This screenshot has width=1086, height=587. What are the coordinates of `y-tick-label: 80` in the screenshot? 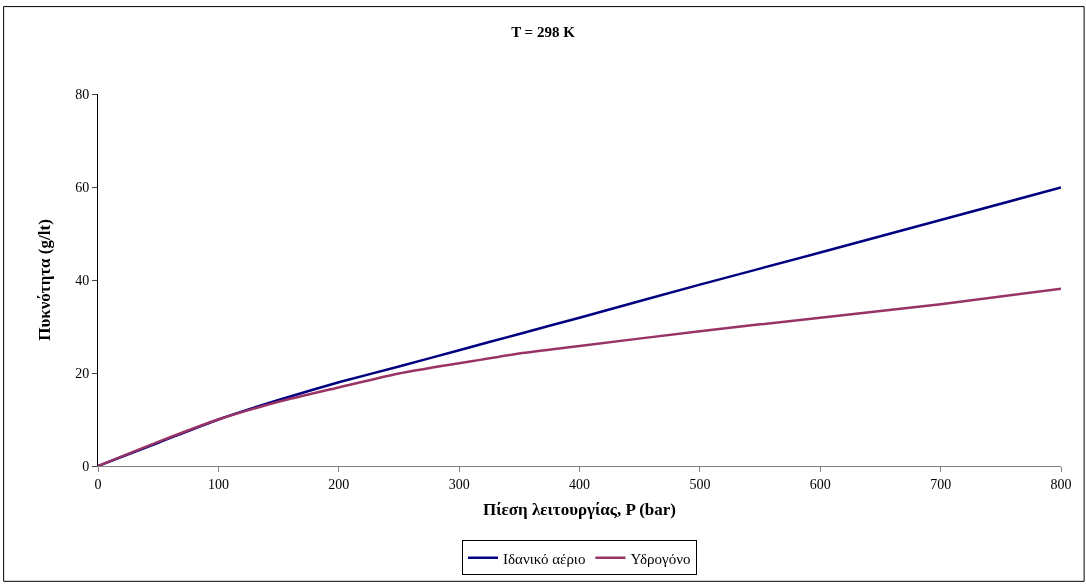 It's located at (82, 94).